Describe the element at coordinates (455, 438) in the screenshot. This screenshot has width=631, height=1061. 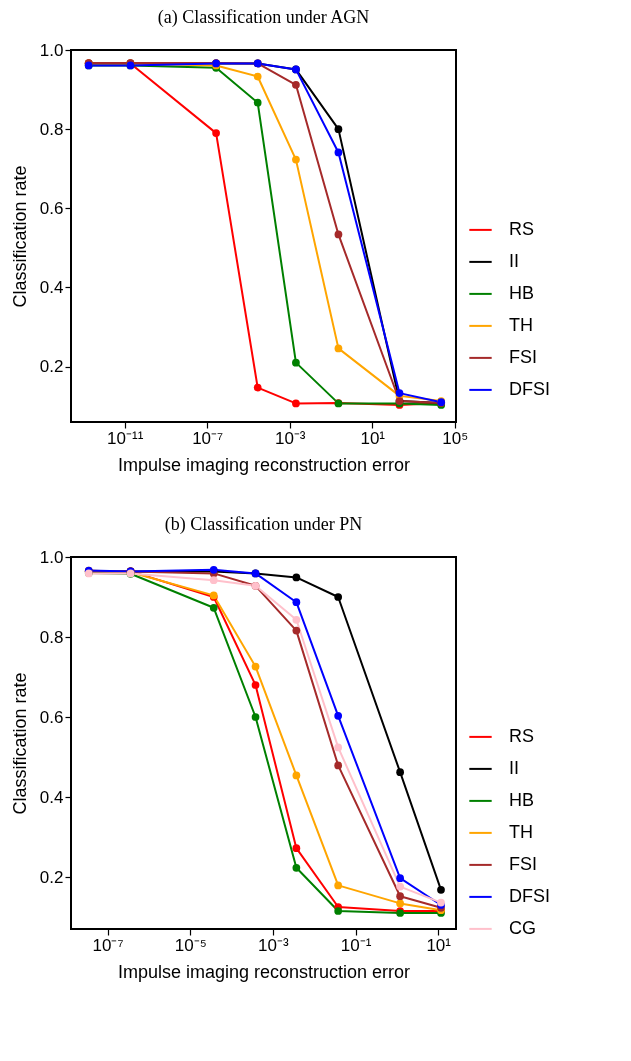
I see `x-tick-label: 10⁵` at that location.